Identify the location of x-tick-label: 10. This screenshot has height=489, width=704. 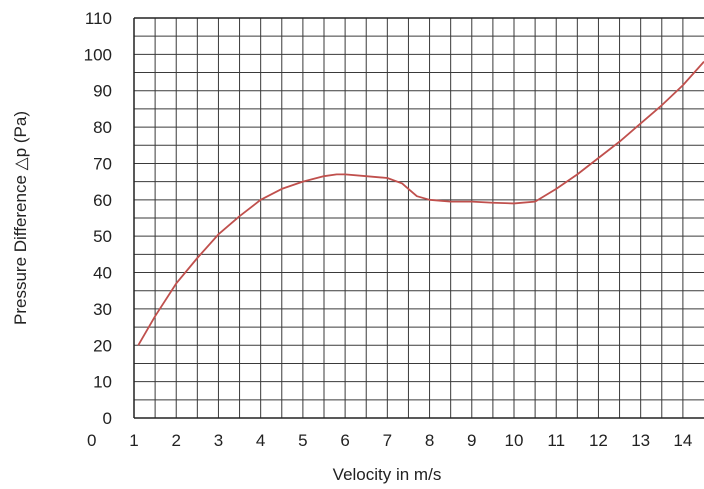
(514, 440).